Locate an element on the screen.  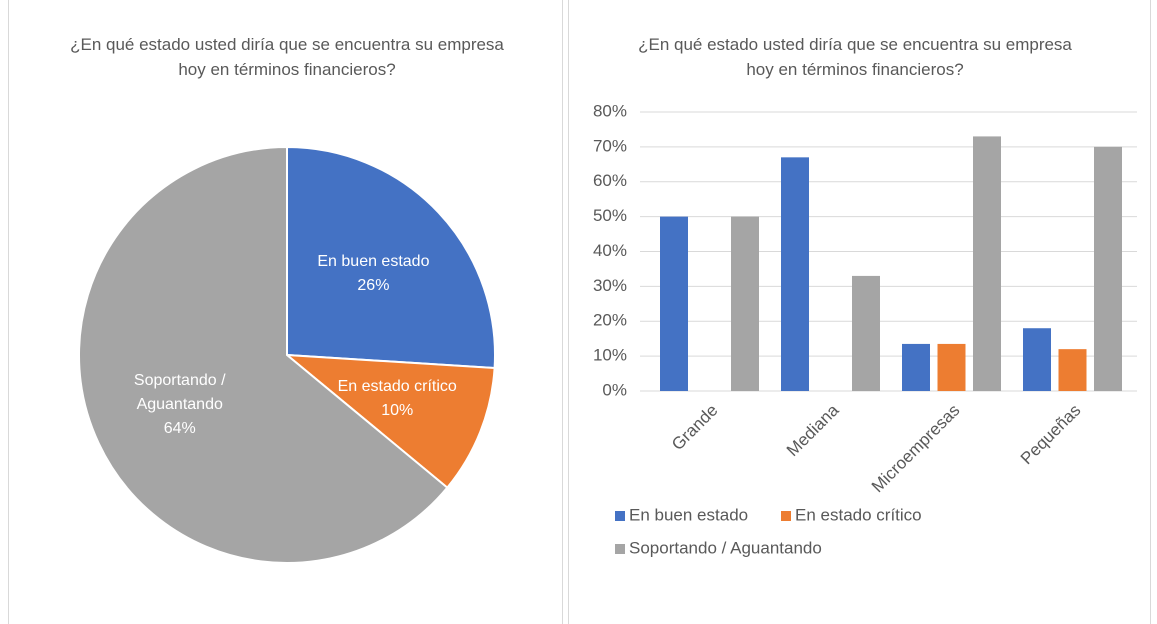
legend-label: Soportando / Aguantando is located at coordinates (725, 547).